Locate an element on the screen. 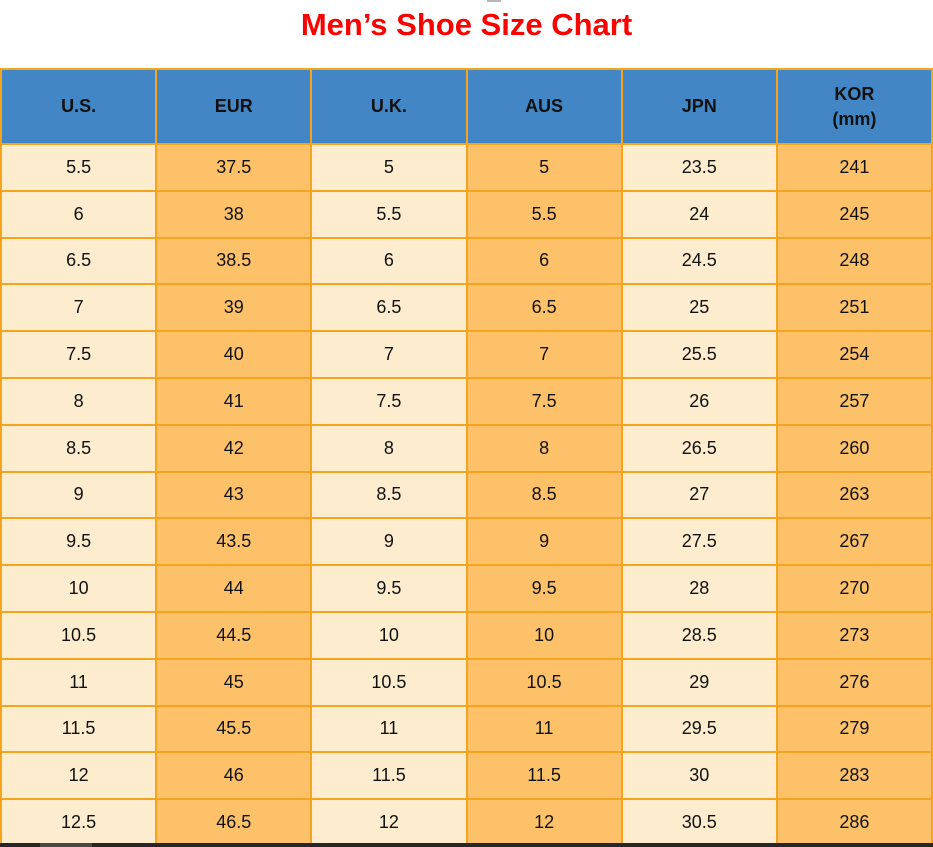  column-header-sub: (mm) is located at coordinates (854, 118).